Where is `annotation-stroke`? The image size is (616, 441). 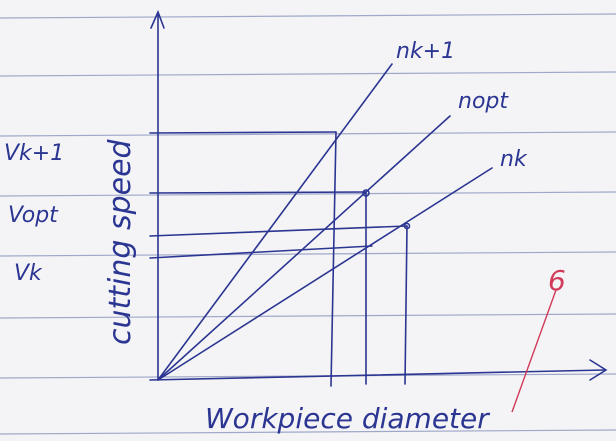
annotation-stroke is located at coordinates (534, 351).